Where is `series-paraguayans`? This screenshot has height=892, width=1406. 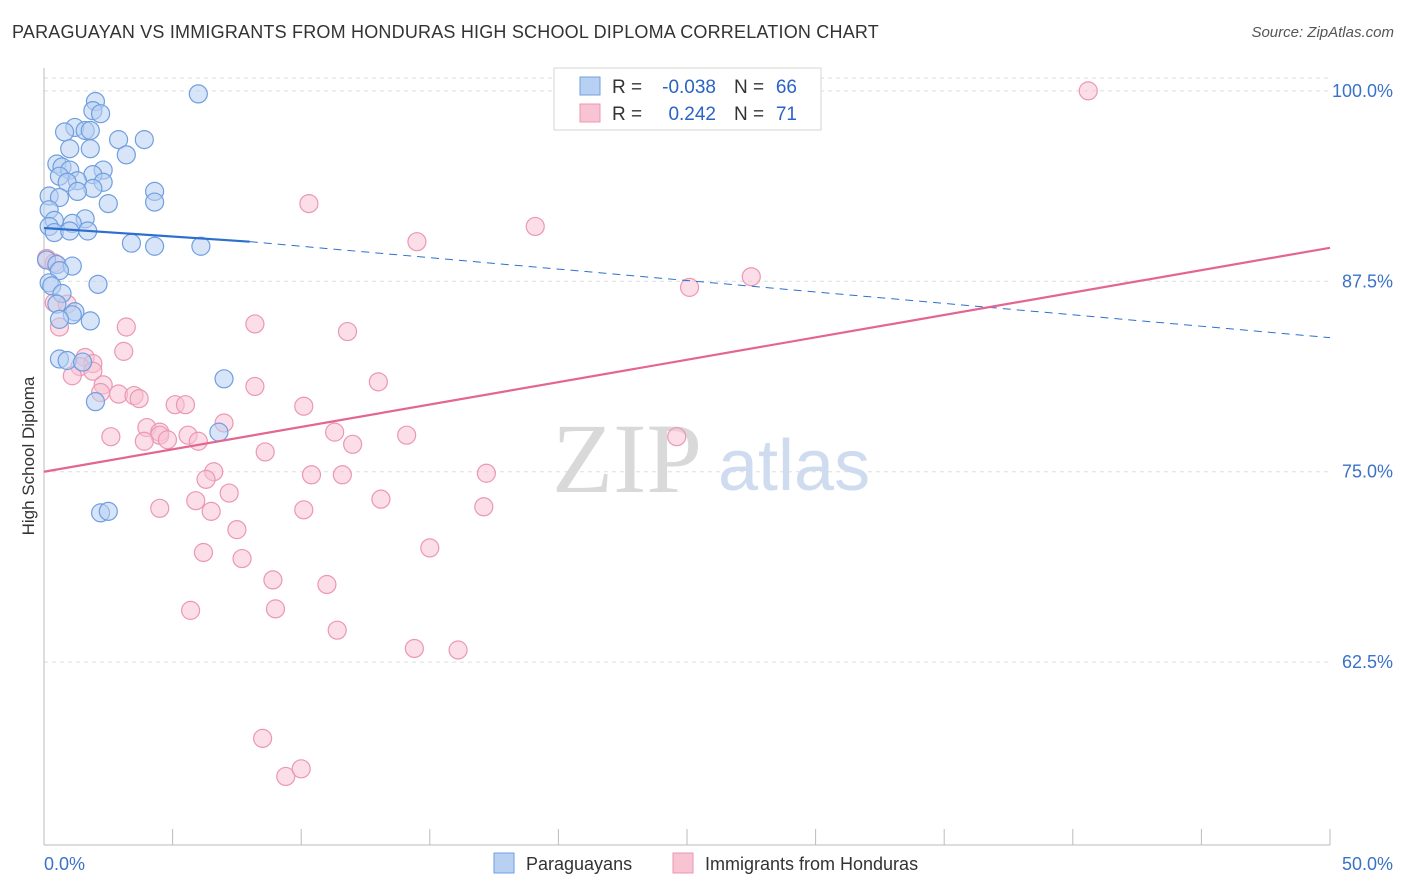
series-paraguayans is located at coordinates (135, 303).